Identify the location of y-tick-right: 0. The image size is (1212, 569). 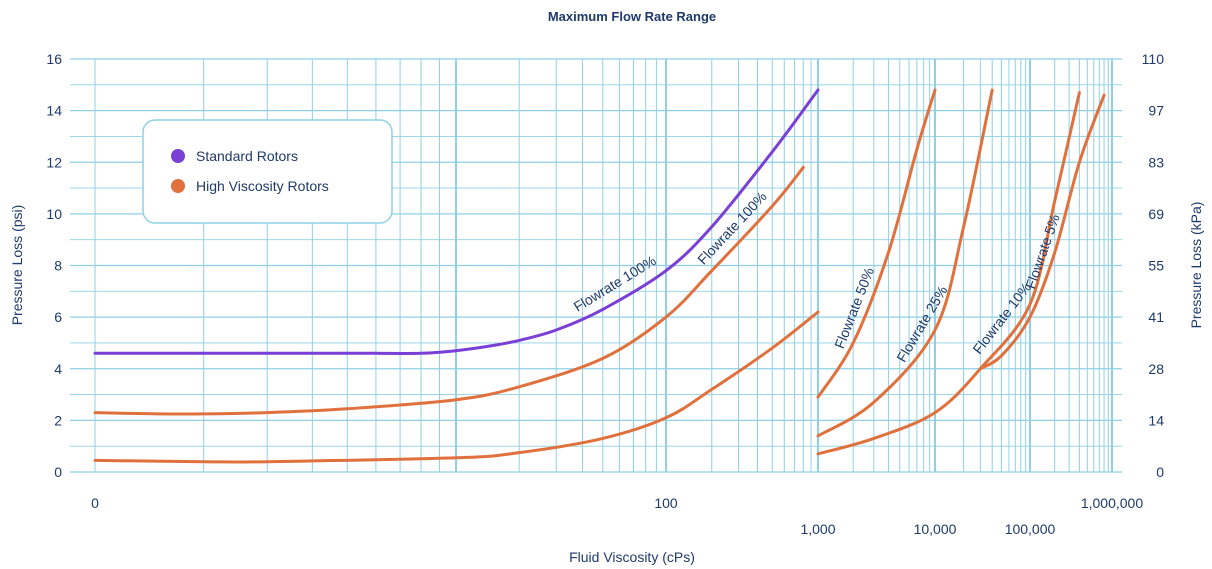
(1160, 472).